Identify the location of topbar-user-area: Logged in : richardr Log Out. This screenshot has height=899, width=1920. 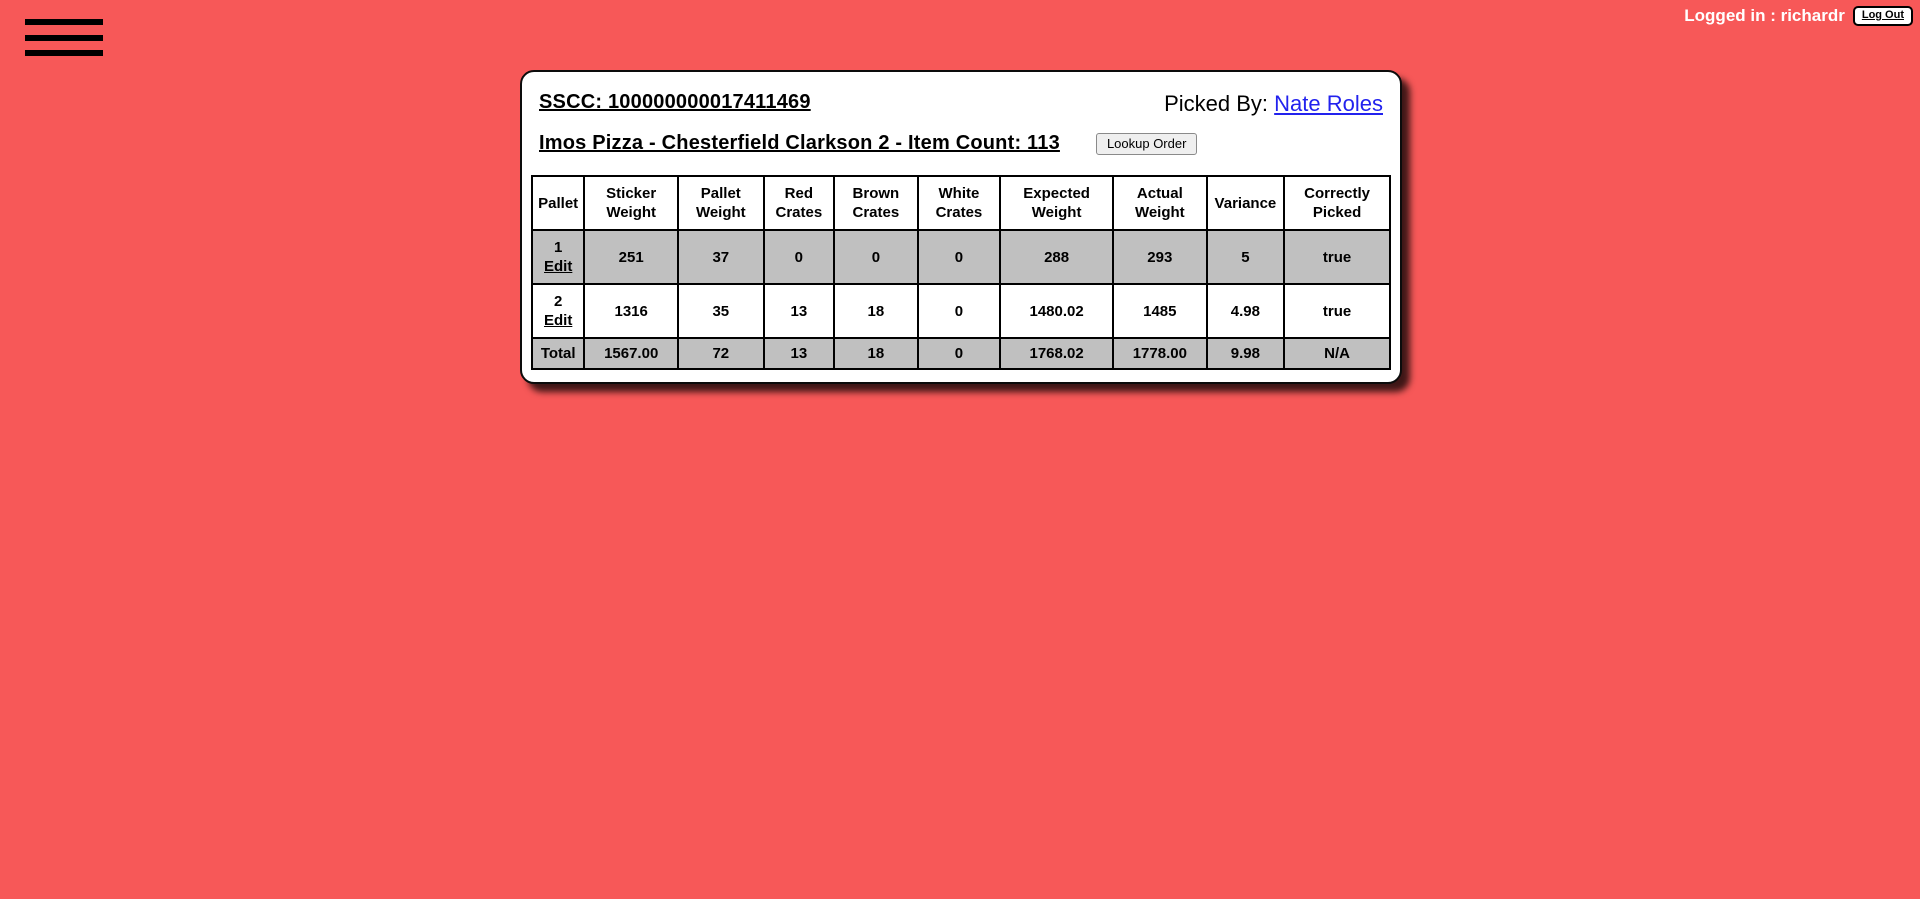
(1798, 16).